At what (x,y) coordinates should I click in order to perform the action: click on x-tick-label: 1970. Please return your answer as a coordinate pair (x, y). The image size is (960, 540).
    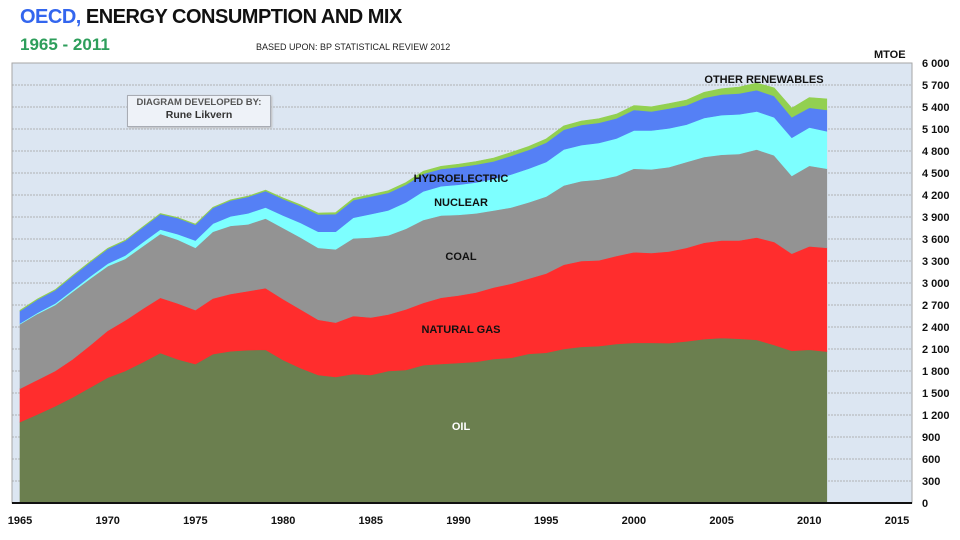
    Looking at the image, I should click on (107, 521).